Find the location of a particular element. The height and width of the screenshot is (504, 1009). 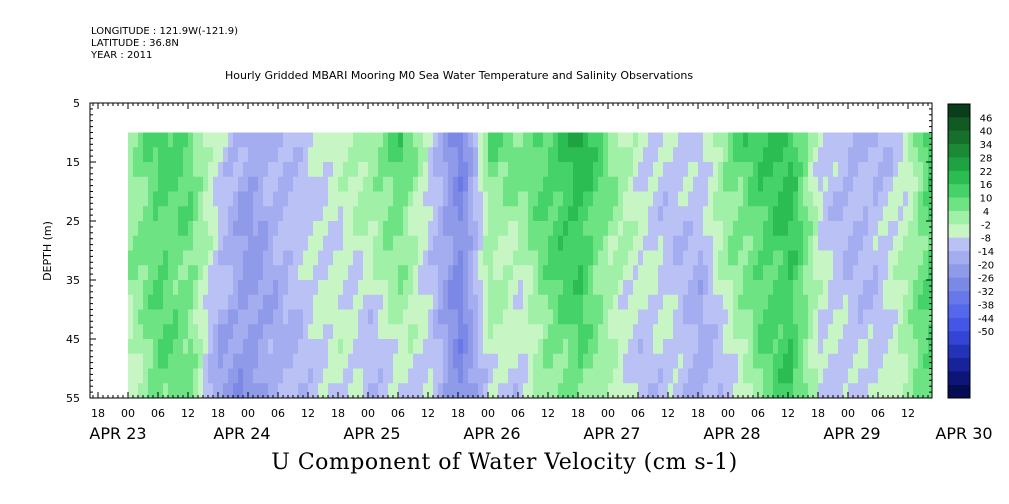

x-hour-tick-label: 00 is located at coordinates (488, 413).